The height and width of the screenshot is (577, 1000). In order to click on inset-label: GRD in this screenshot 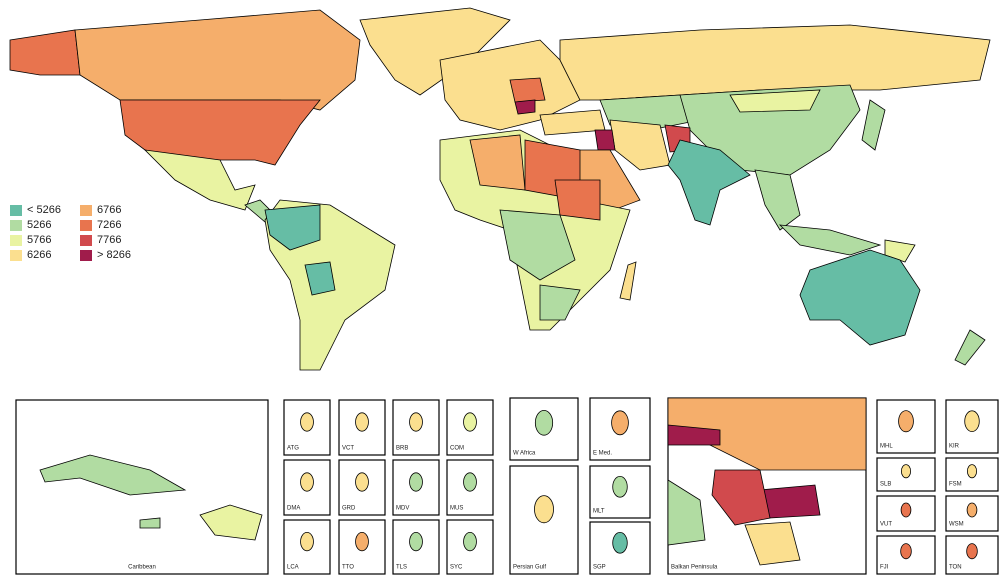, I will do `click(349, 509)`.